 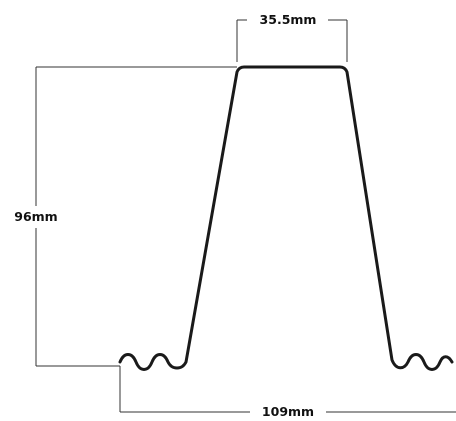 I want to click on pitch-dimension: 109mm, so click(x=287, y=392).